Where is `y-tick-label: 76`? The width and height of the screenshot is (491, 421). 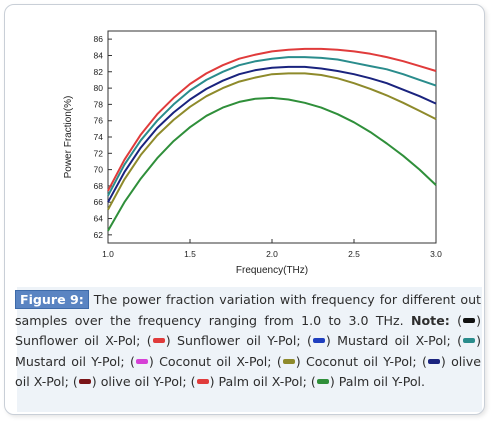
y-tick-label: 76 is located at coordinates (99, 121).